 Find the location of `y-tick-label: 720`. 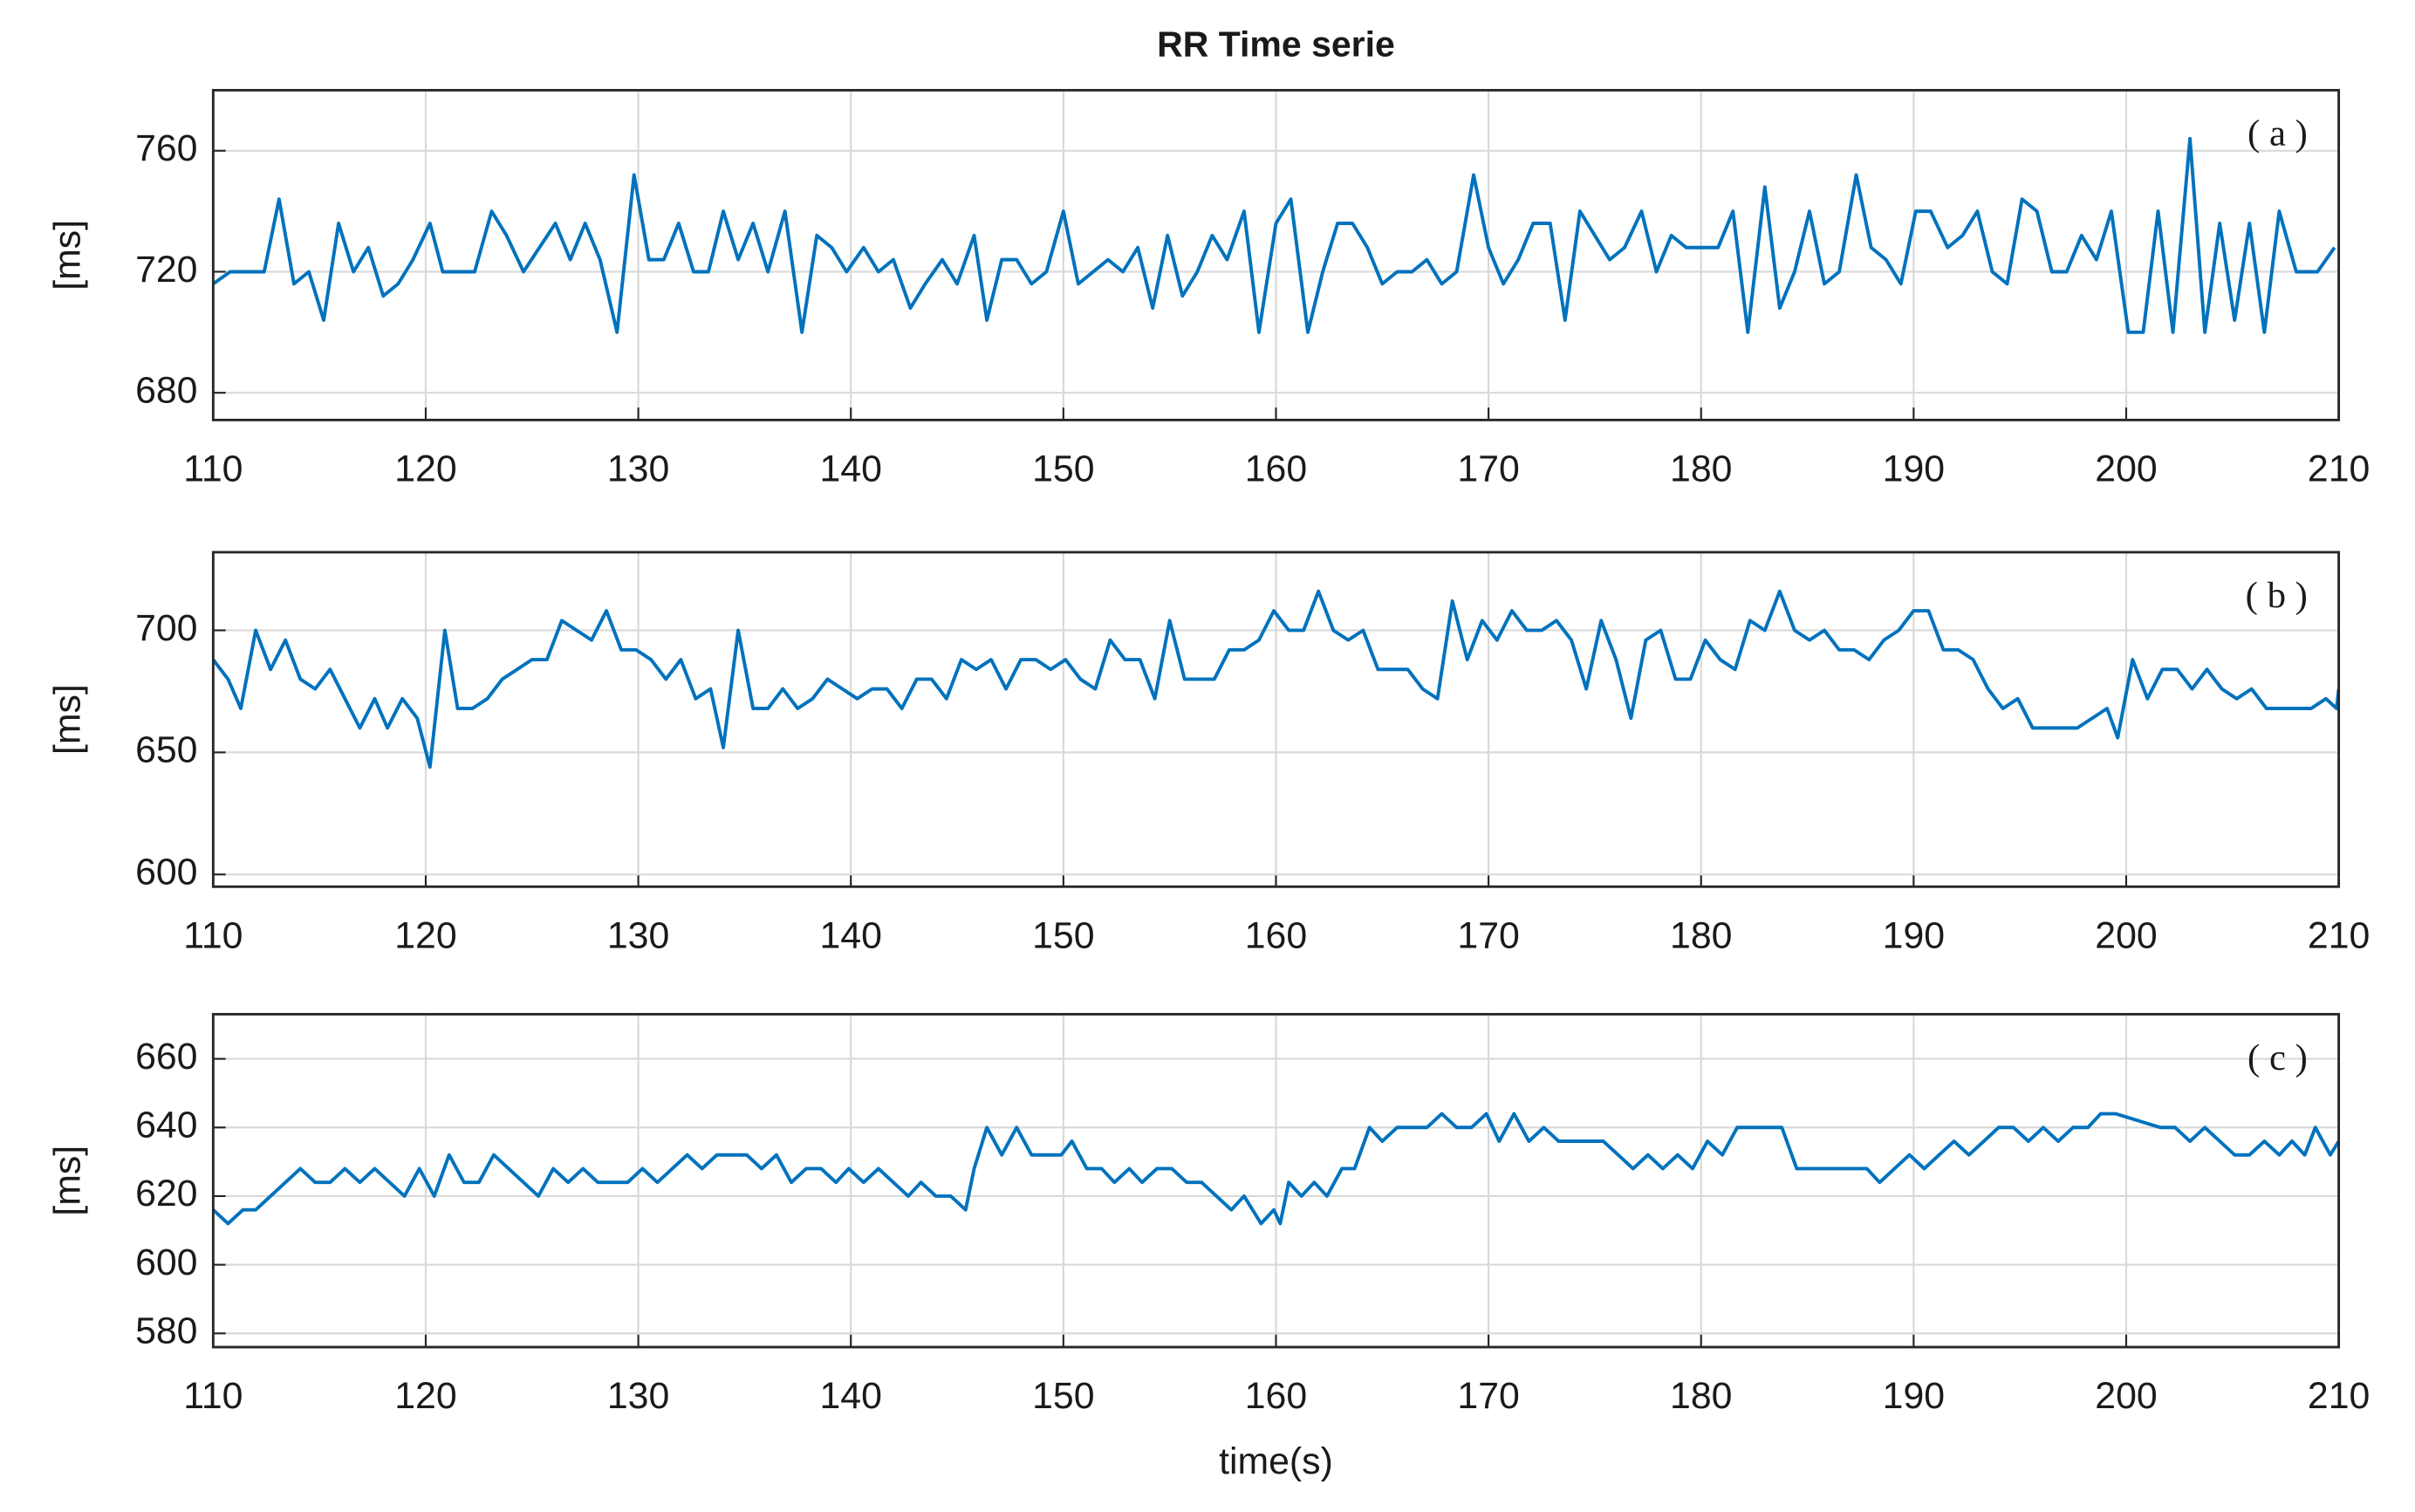

y-tick-label: 720 is located at coordinates (166, 270).